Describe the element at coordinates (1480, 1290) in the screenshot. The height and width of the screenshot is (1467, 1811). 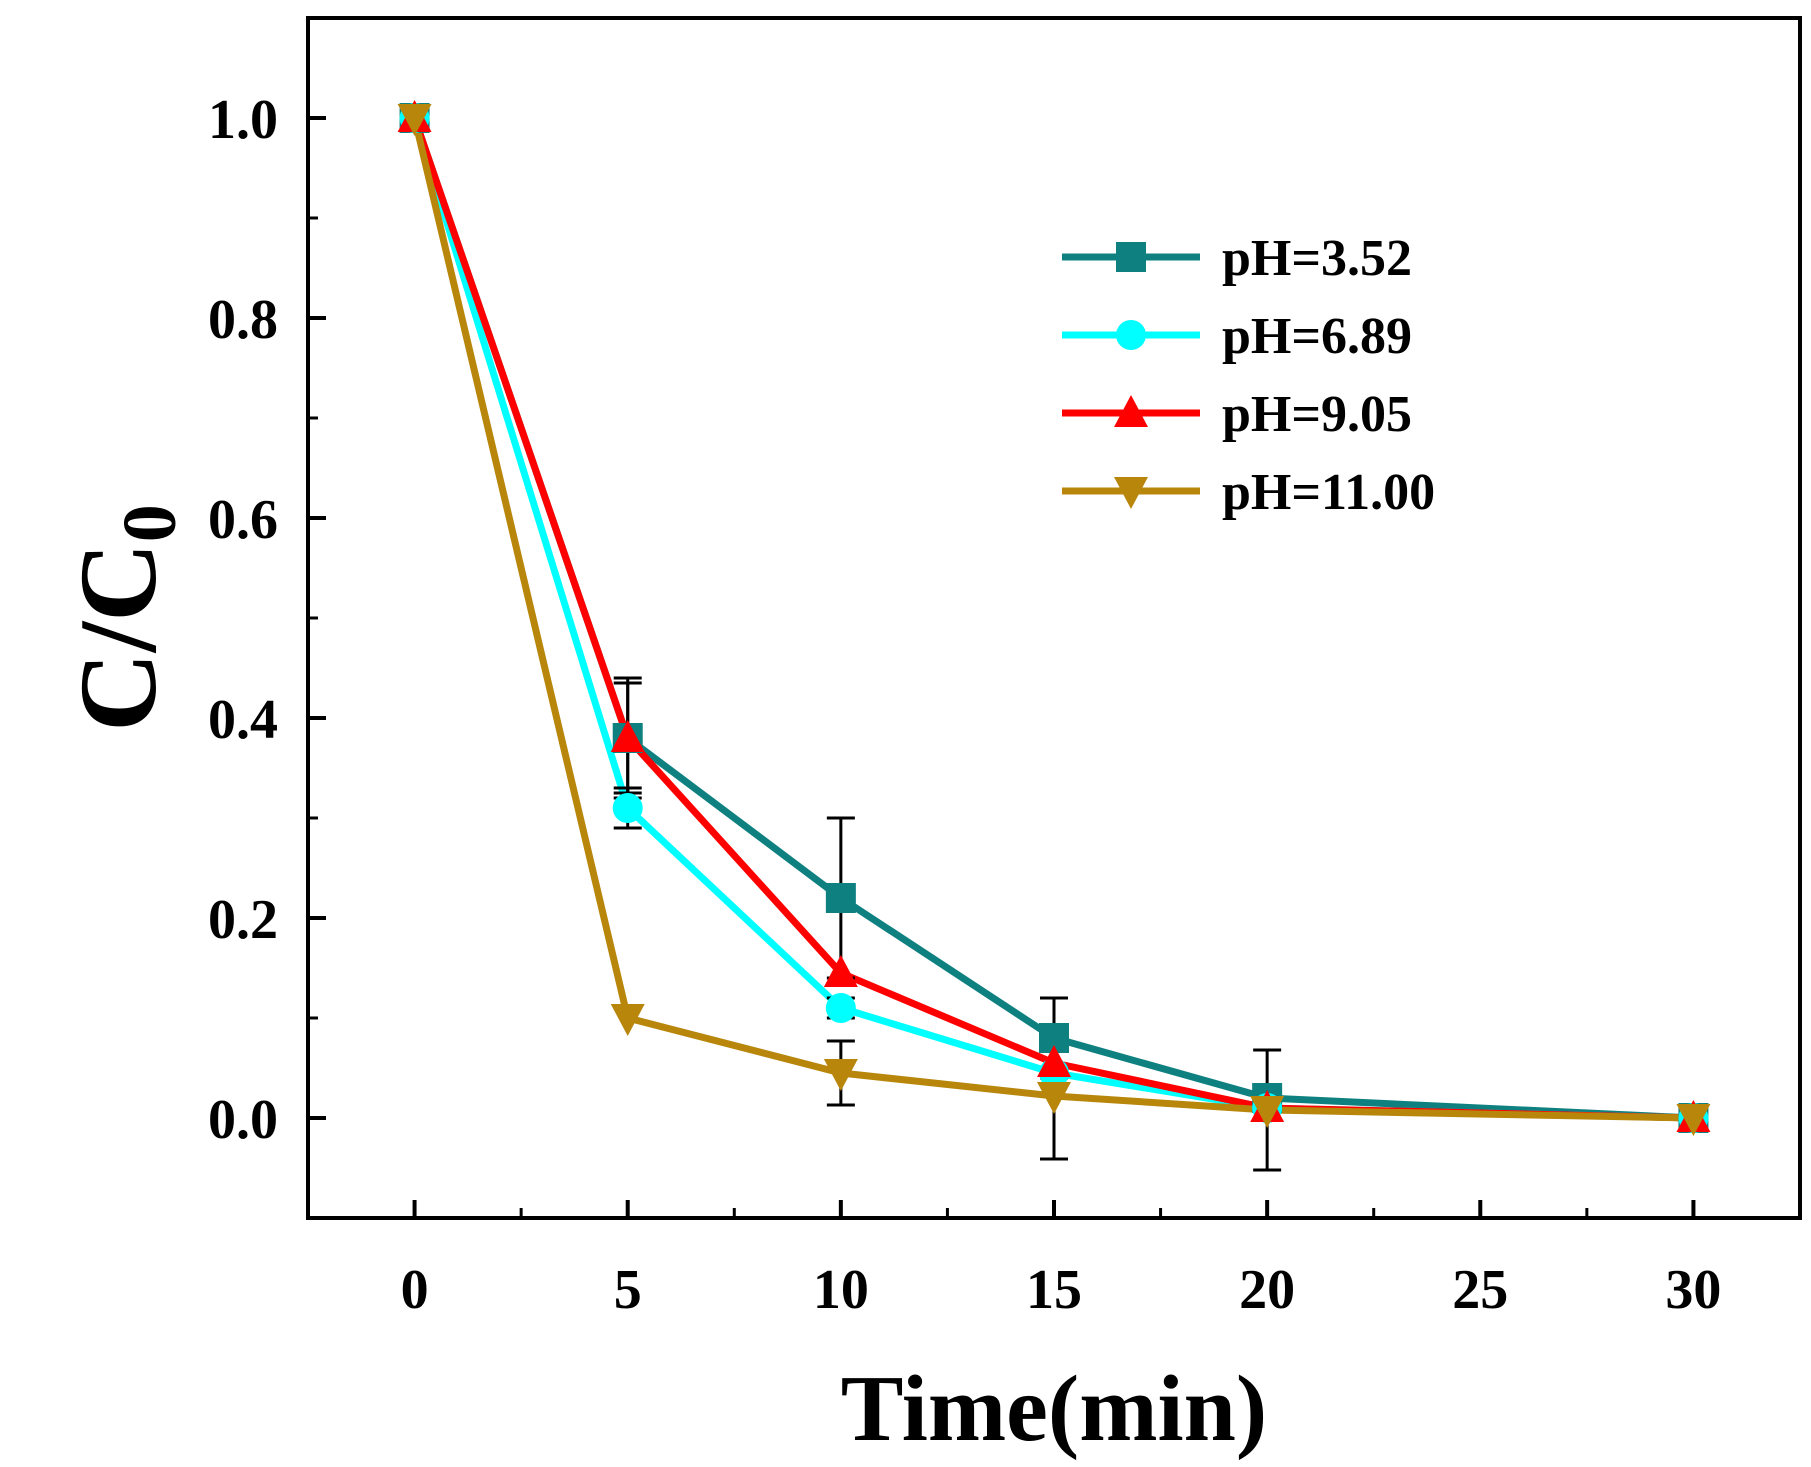
I see `x-tick-label: 25` at that location.